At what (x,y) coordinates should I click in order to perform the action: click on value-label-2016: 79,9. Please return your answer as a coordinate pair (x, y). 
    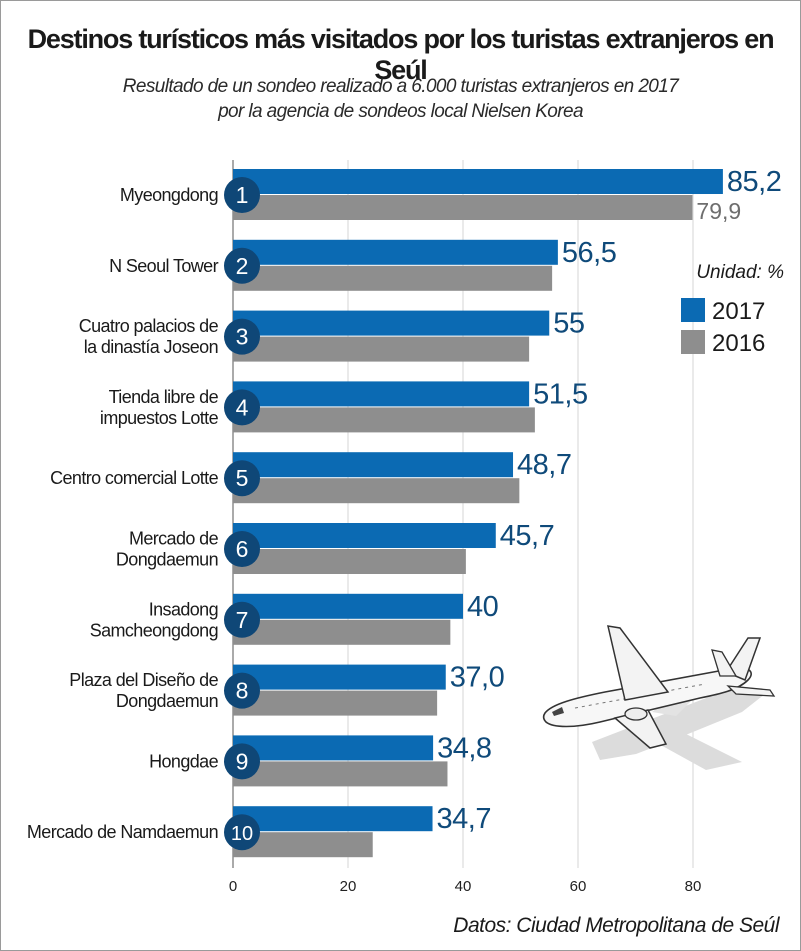
    Looking at the image, I should click on (718, 211).